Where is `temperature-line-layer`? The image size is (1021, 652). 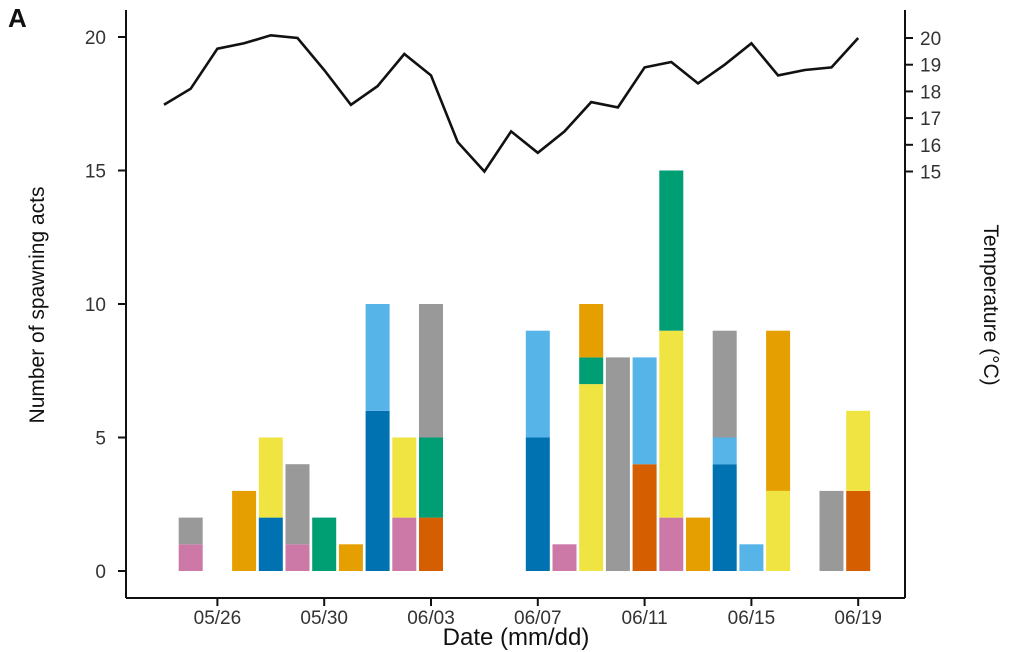 temperature-line-layer is located at coordinates (511, 103).